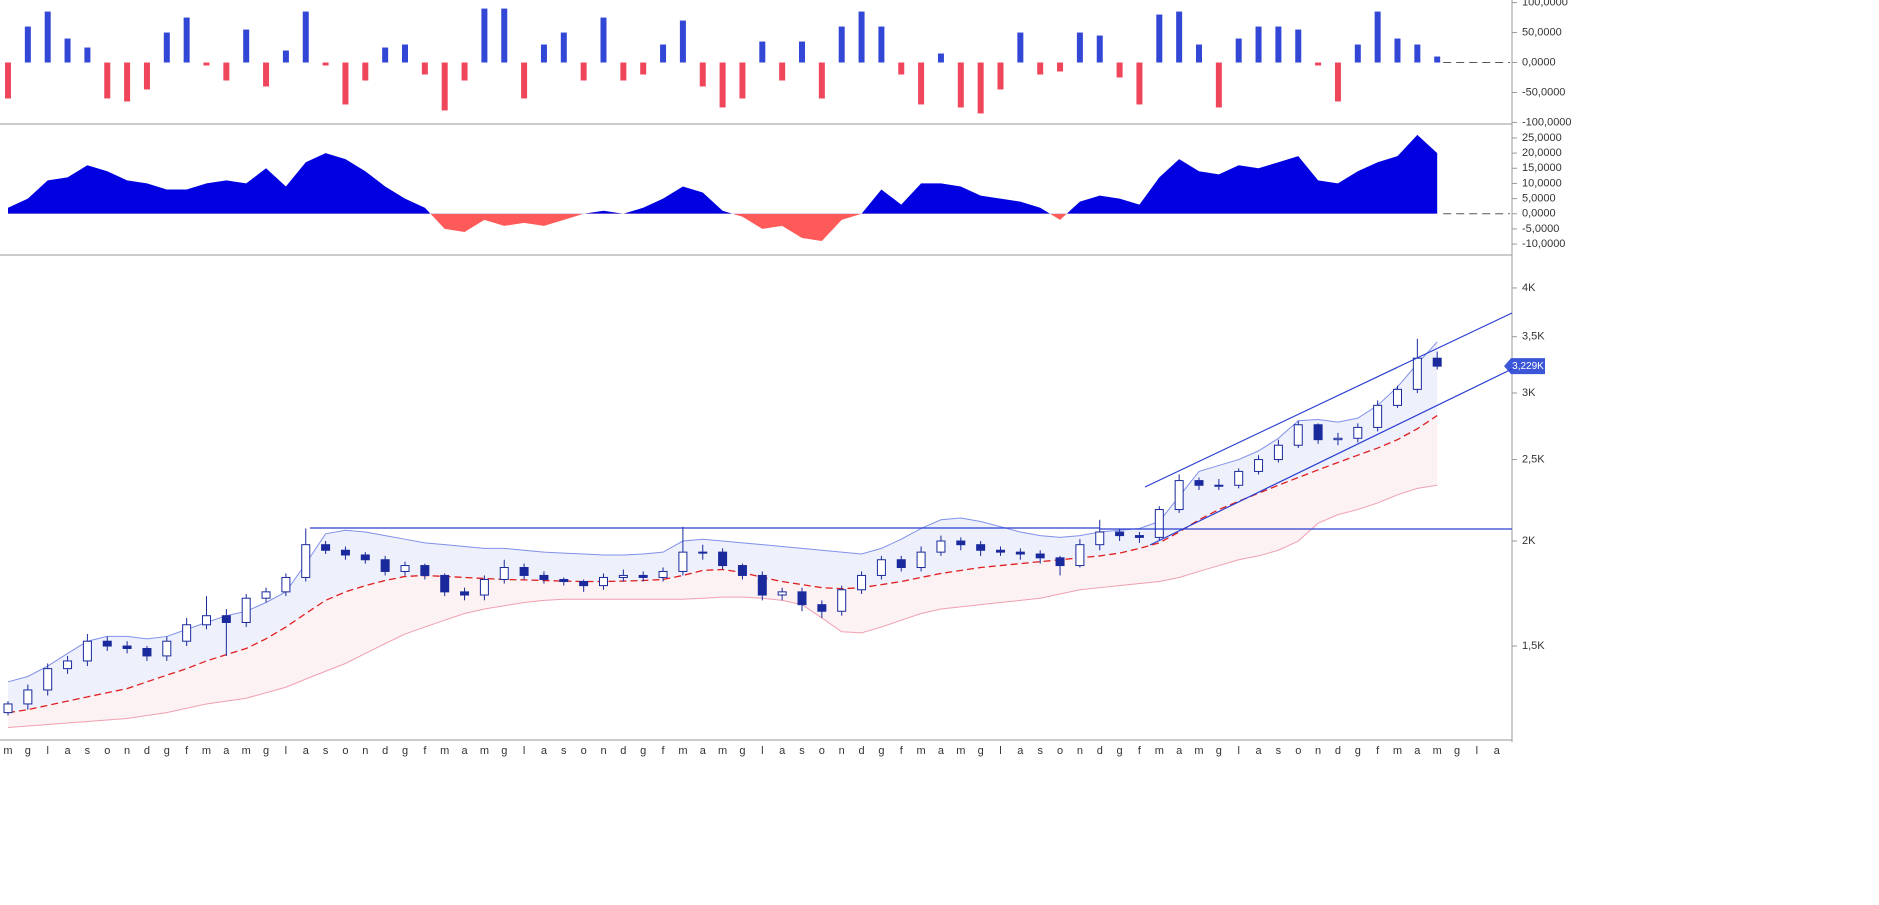 The width and height of the screenshot is (1879, 905). Describe the element at coordinates (748, 227) in the screenshot. I see `area-negative` at that location.